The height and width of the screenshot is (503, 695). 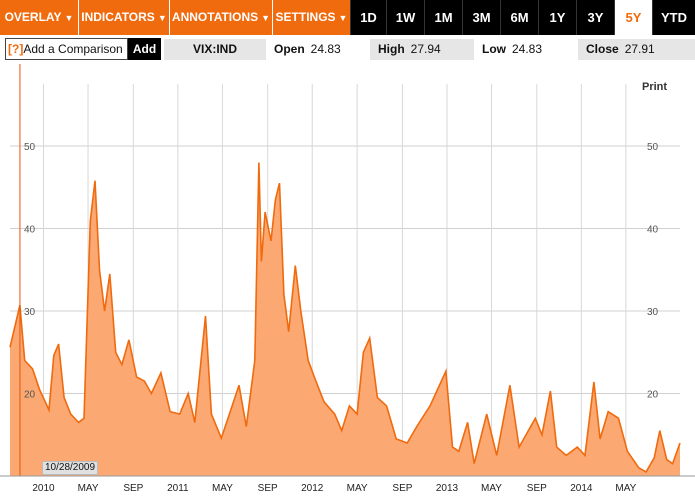 I want to click on add-comparison-button: Add, so click(x=144, y=49).